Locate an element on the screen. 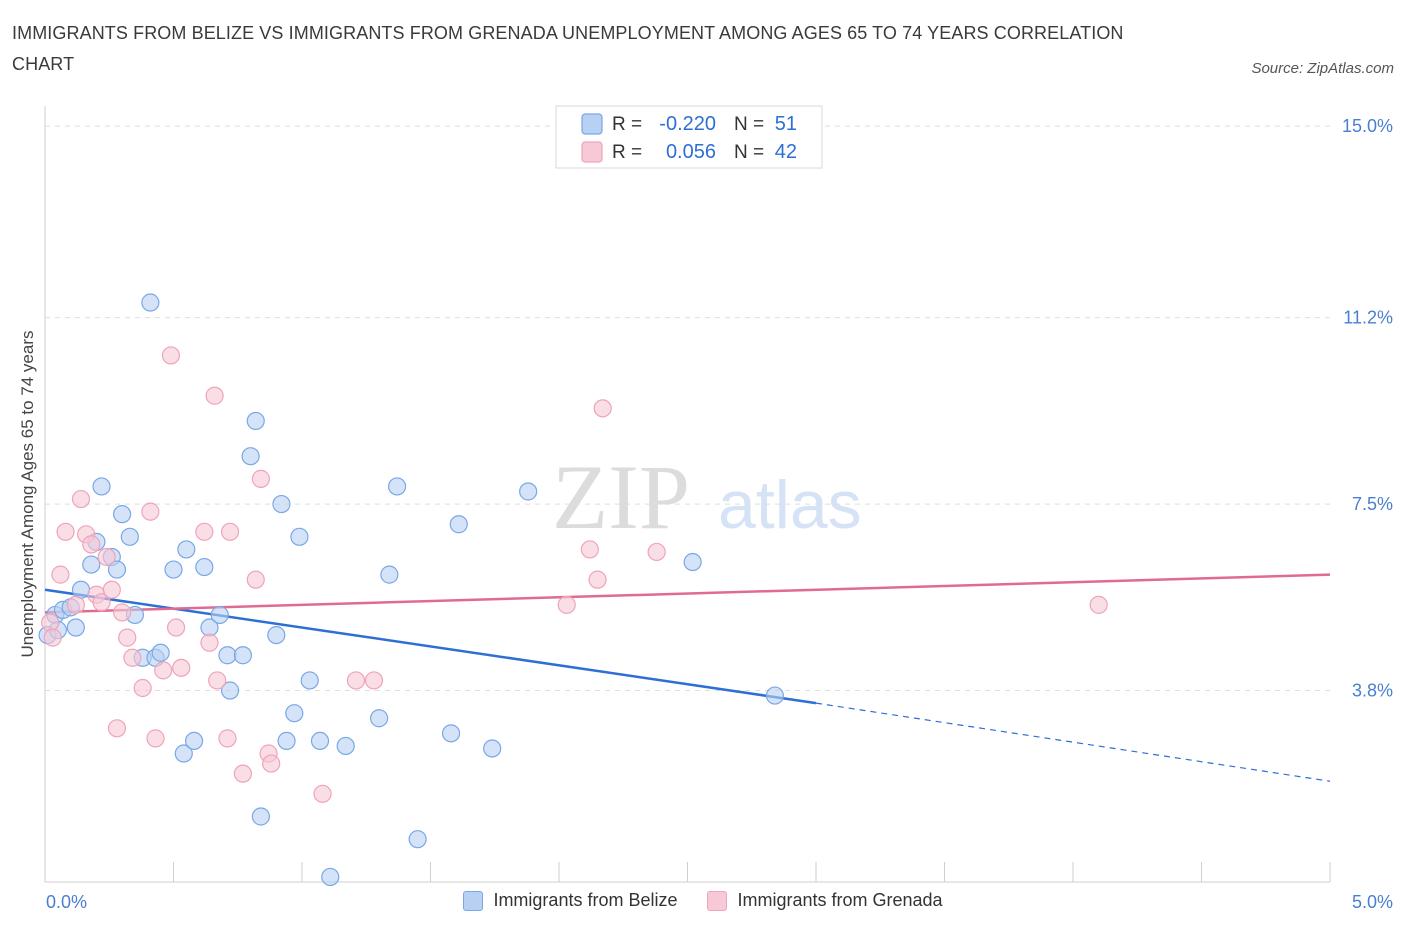 Image resolution: width=1406 pixels, height=930 pixels. trend-line-belize-extension is located at coordinates (1073, 742).